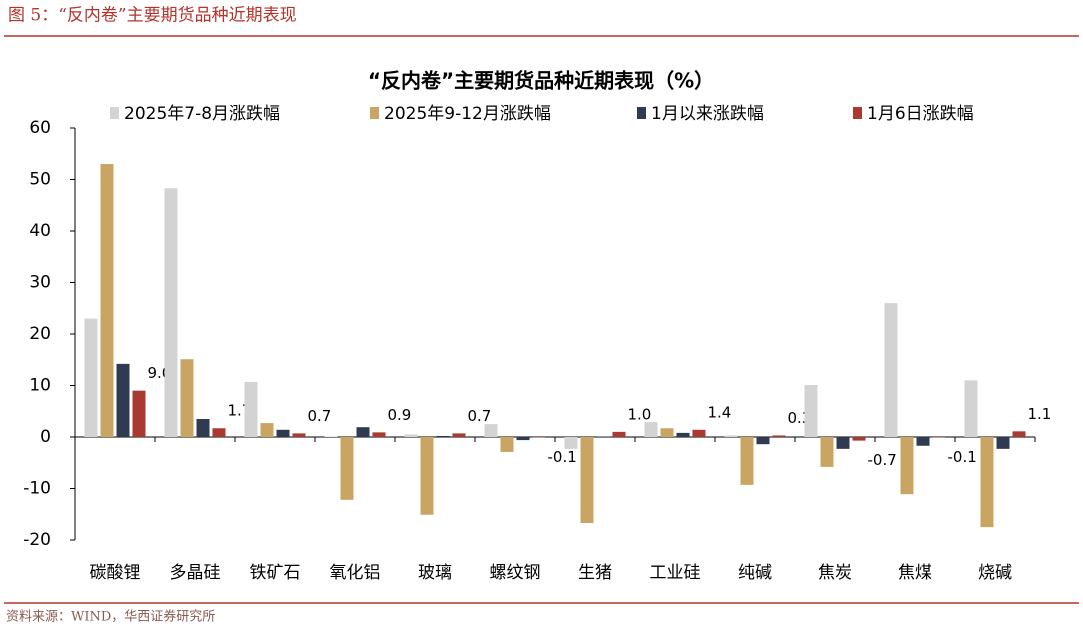 The image size is (1083, 631). What do you see at coordinates (37, 489) in the screenshot?
I see `y-tick-label: -10` at bounding box center [37, 489].